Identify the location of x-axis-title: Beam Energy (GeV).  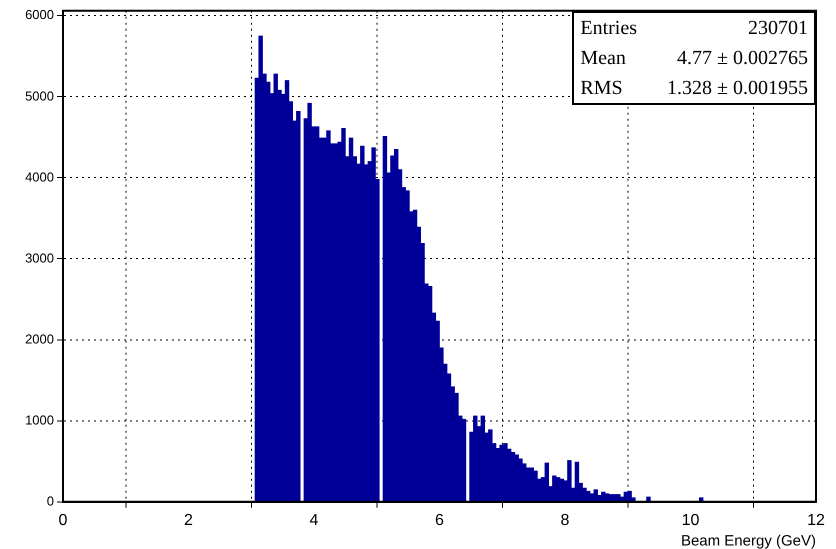
(748, 540).